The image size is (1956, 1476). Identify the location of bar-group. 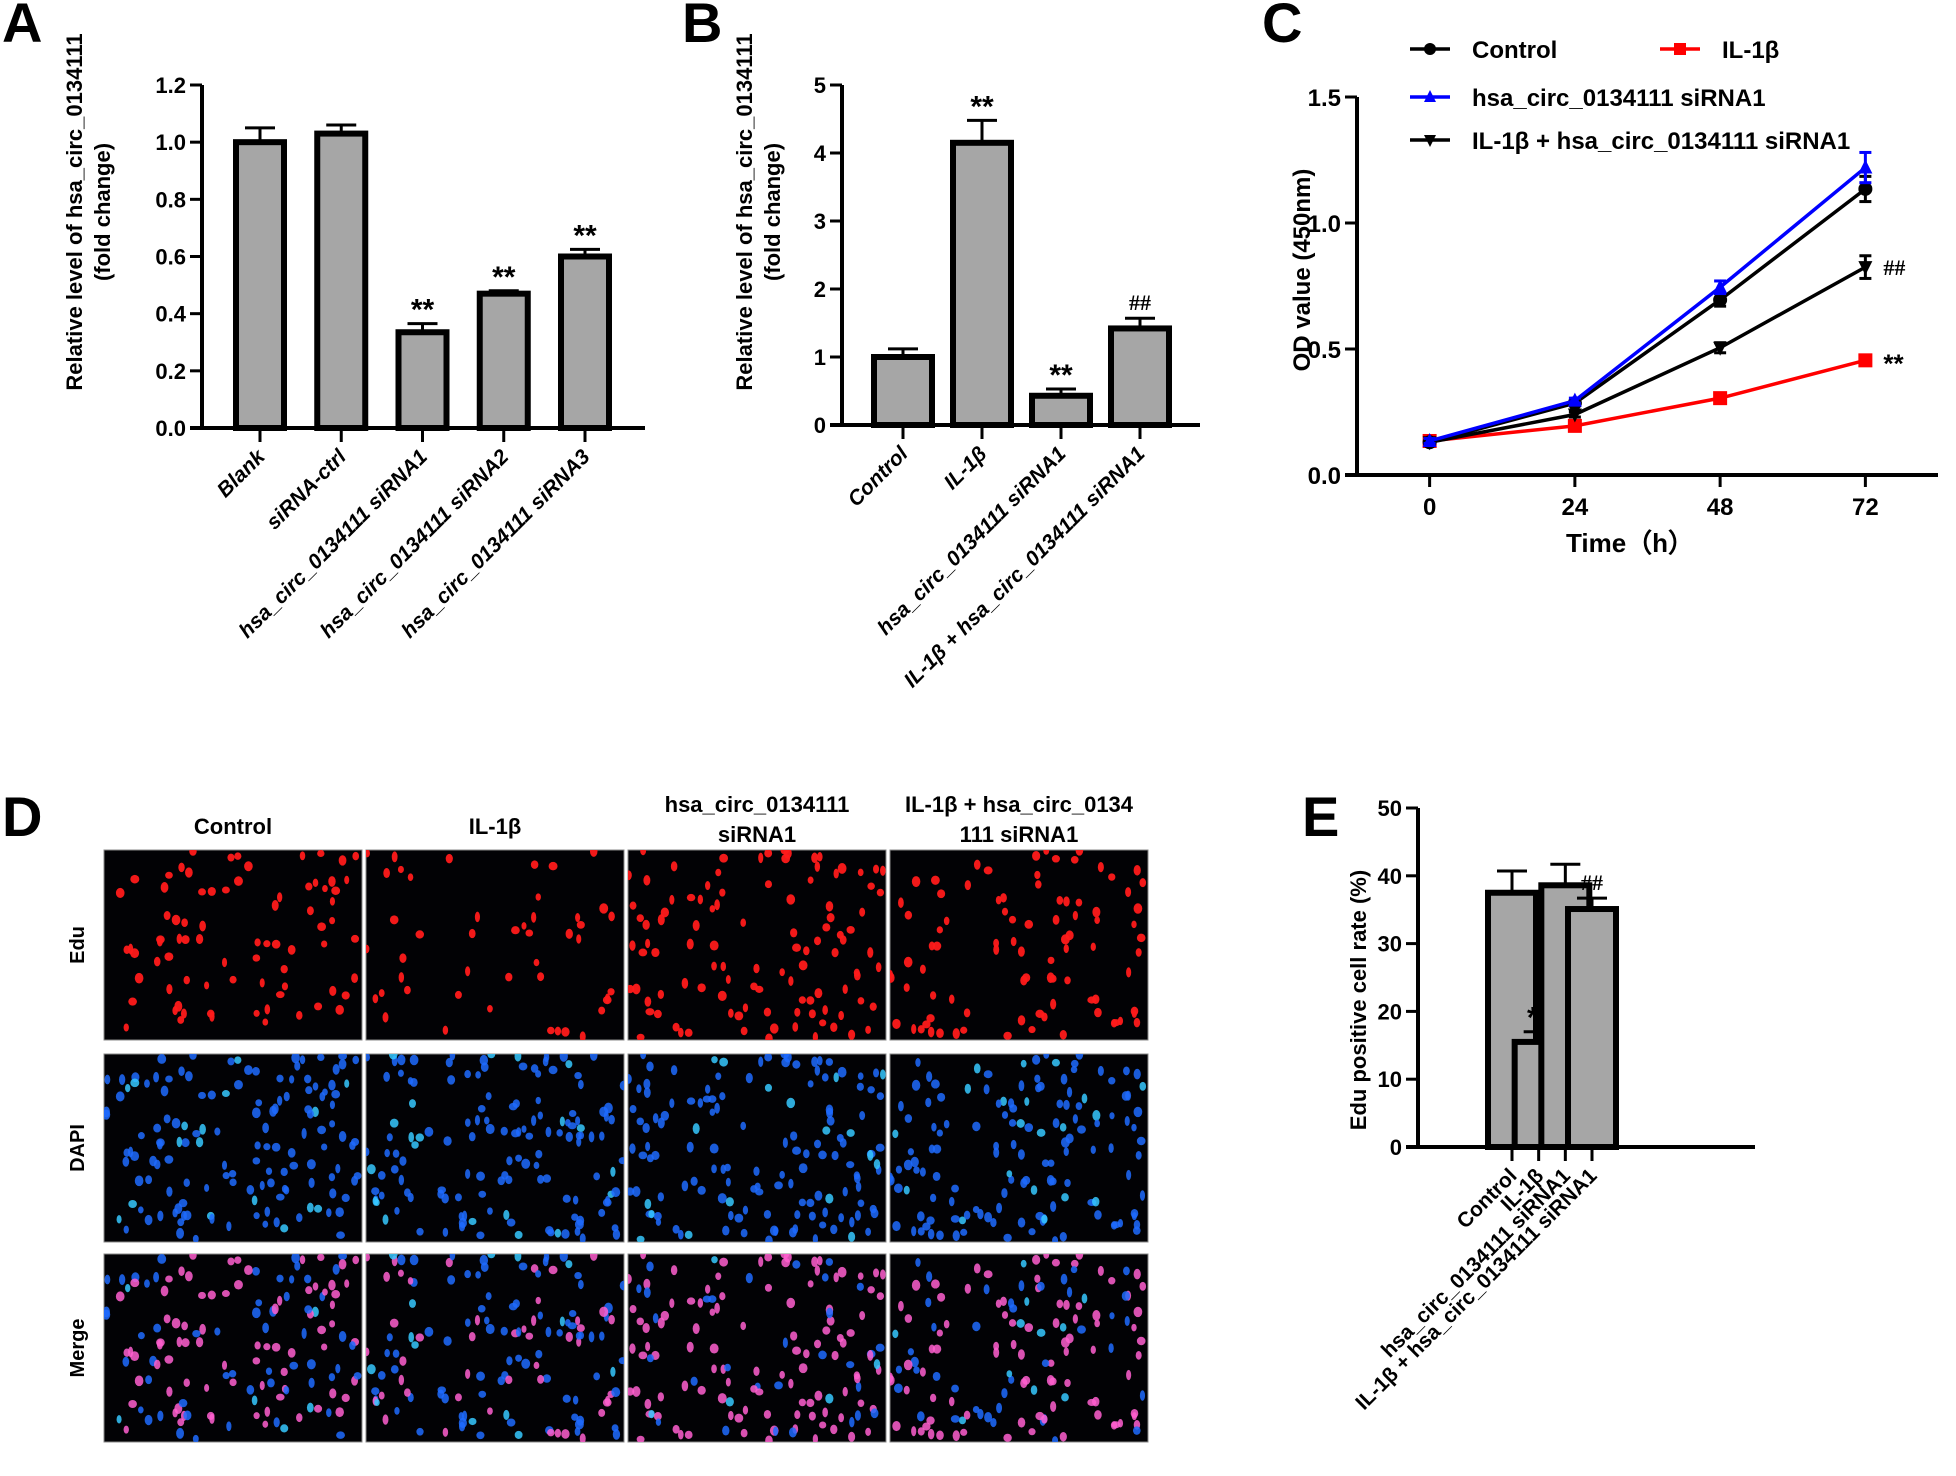
(260, 284).